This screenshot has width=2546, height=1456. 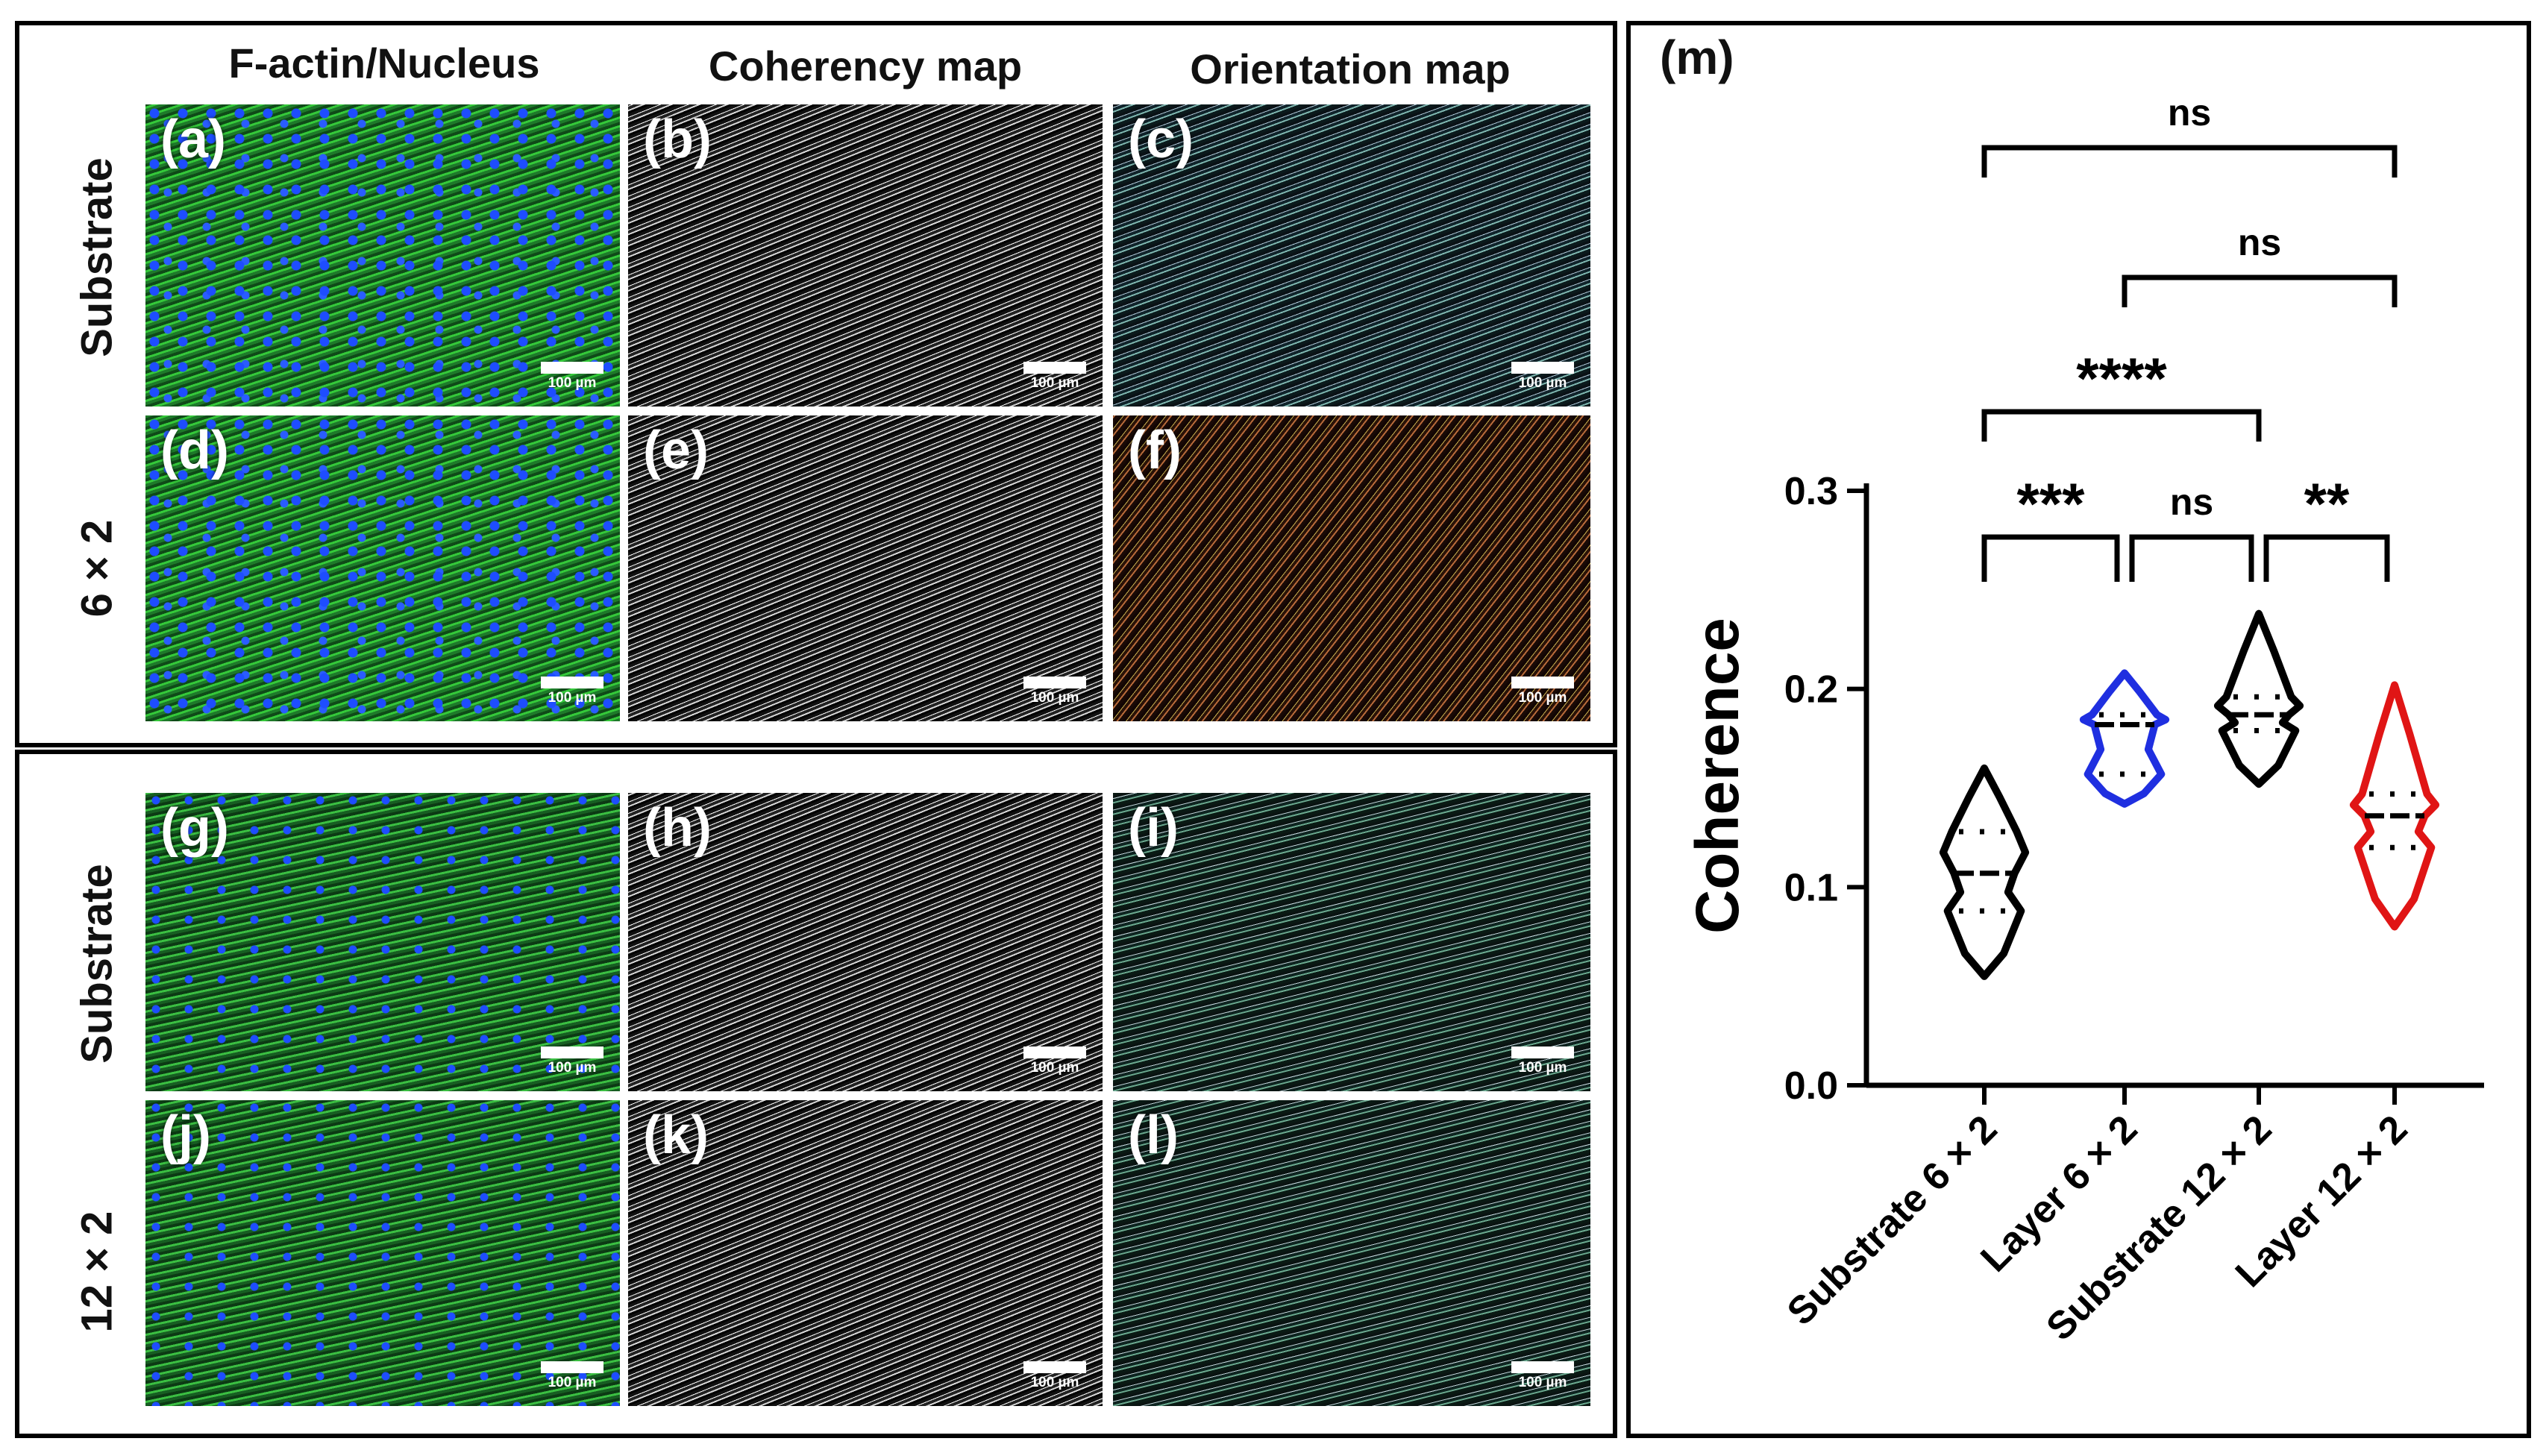 What do you see at coordinates (2159, 1228) in the screenshot?
I see `x-tick-label: Substrate 12 × 2` at bounding box center [2159, 1228].